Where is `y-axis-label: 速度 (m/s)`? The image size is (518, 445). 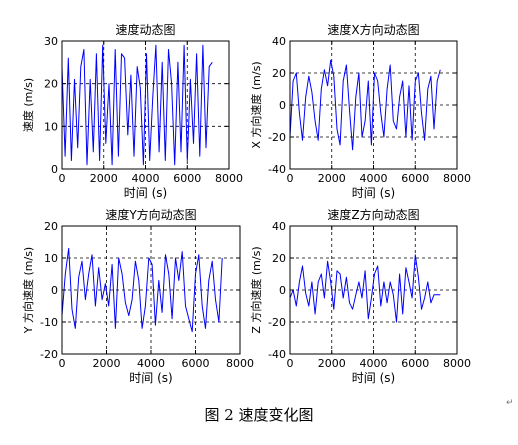 y-axis-label: 速度 (m/s) is located at coordinates (28, 105).